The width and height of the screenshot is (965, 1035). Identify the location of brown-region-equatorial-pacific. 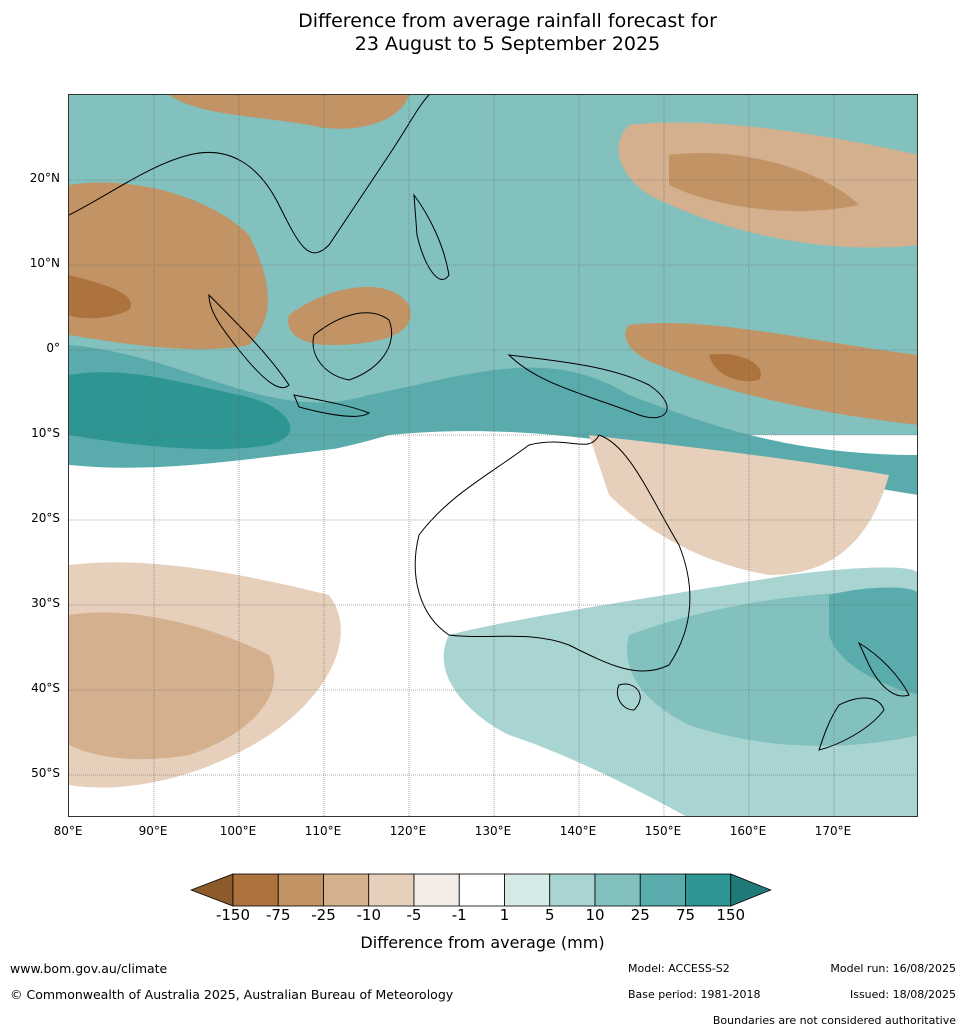
(771, 374).